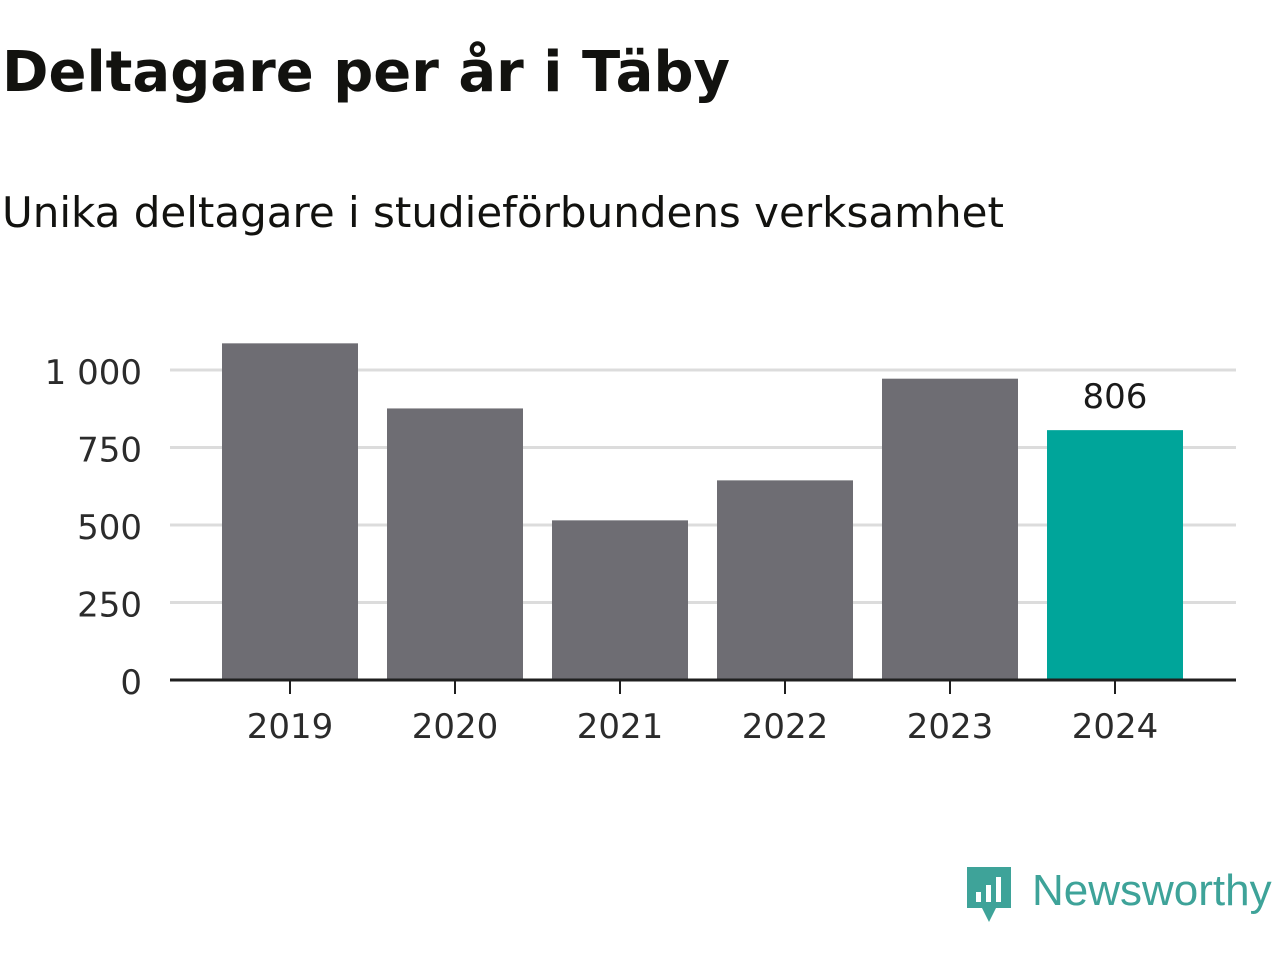 This screenshot has width=1280, height=960. What do you see at coordinates (950, 529) in the screenshot?
I see `bar-2023` at bounding box center [950, 529].